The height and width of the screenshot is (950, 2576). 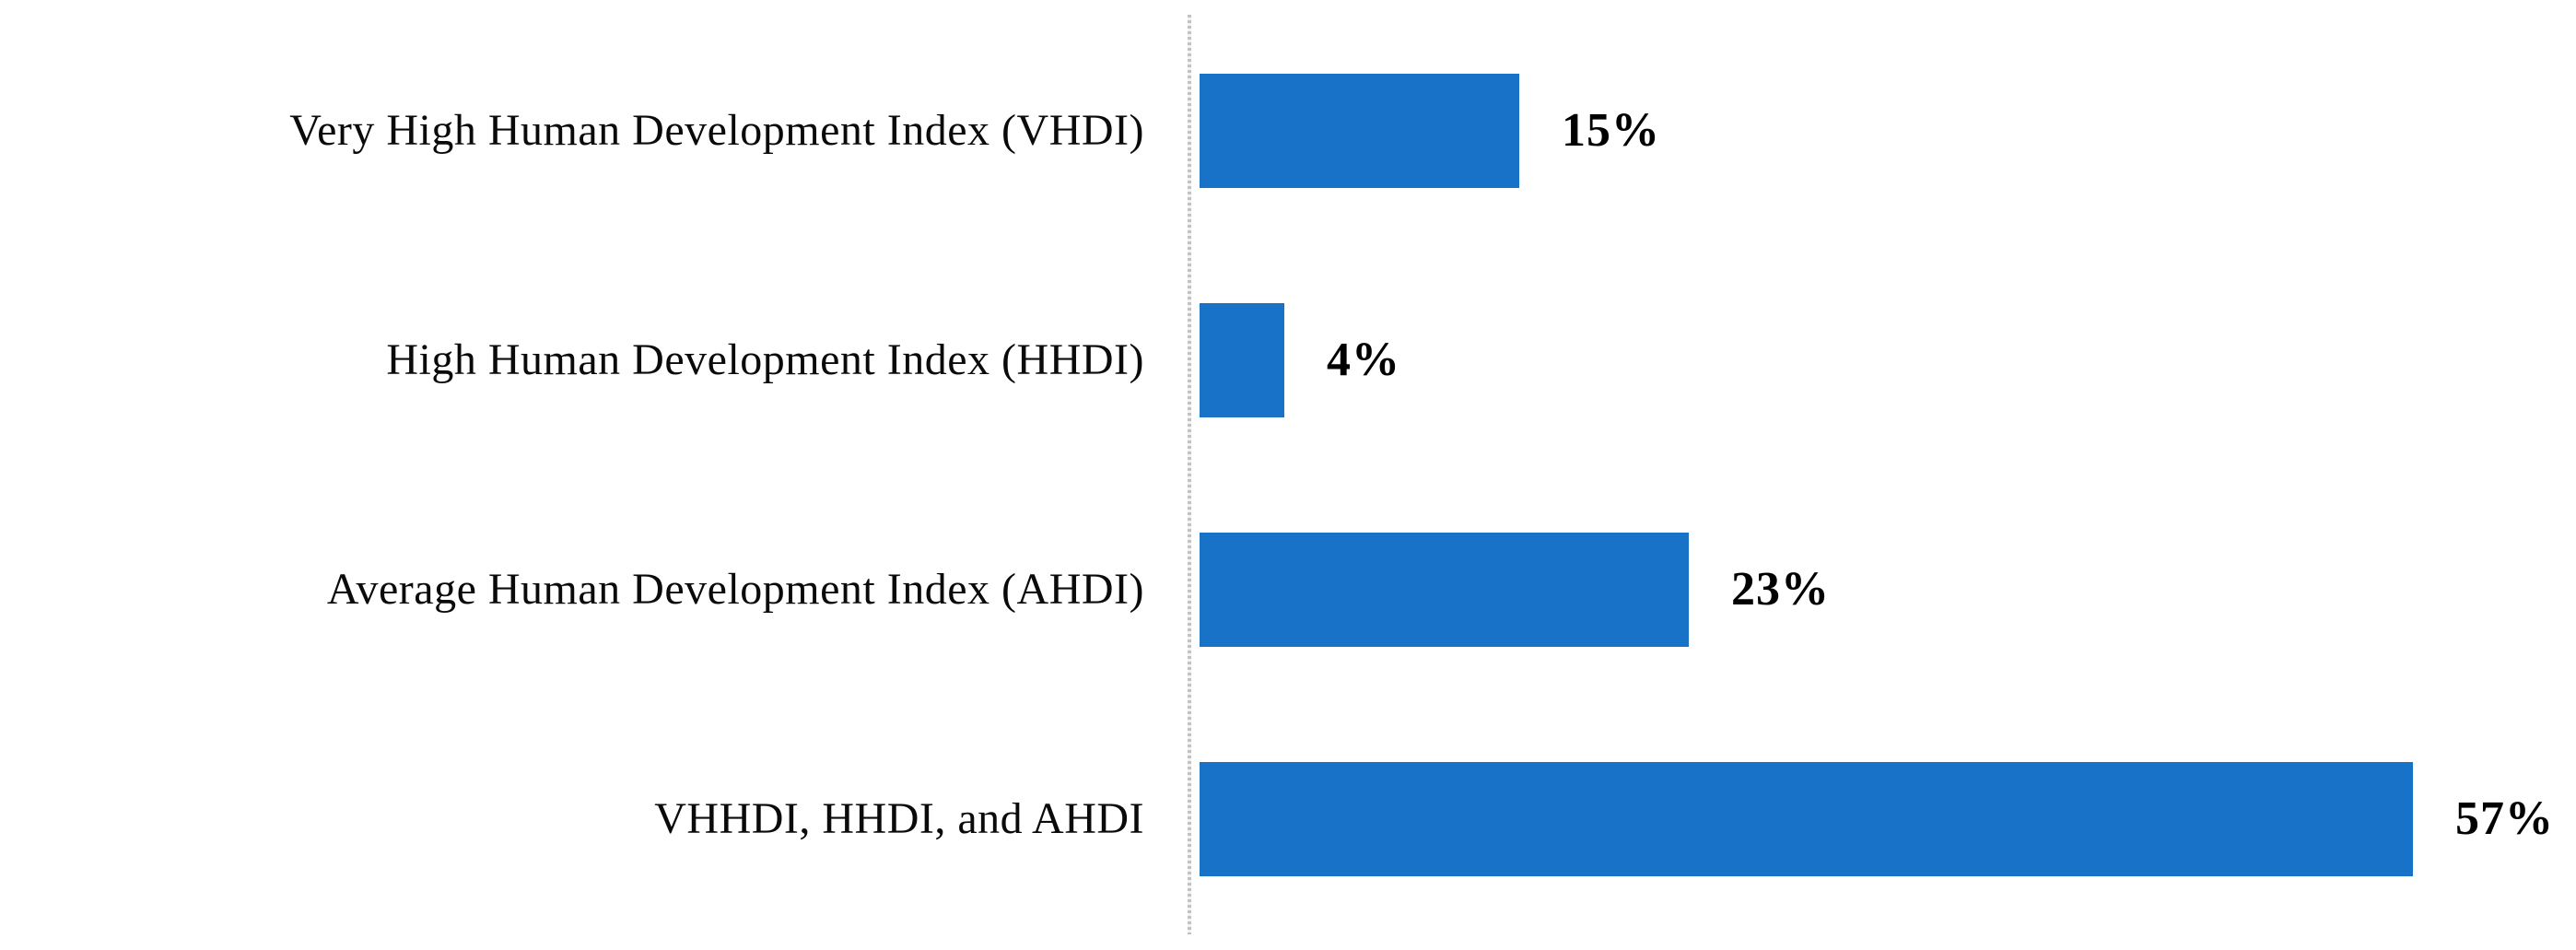 I want to click on category-label: VHHDI, HHDI, and AHDI, so click(x=899, y=818).